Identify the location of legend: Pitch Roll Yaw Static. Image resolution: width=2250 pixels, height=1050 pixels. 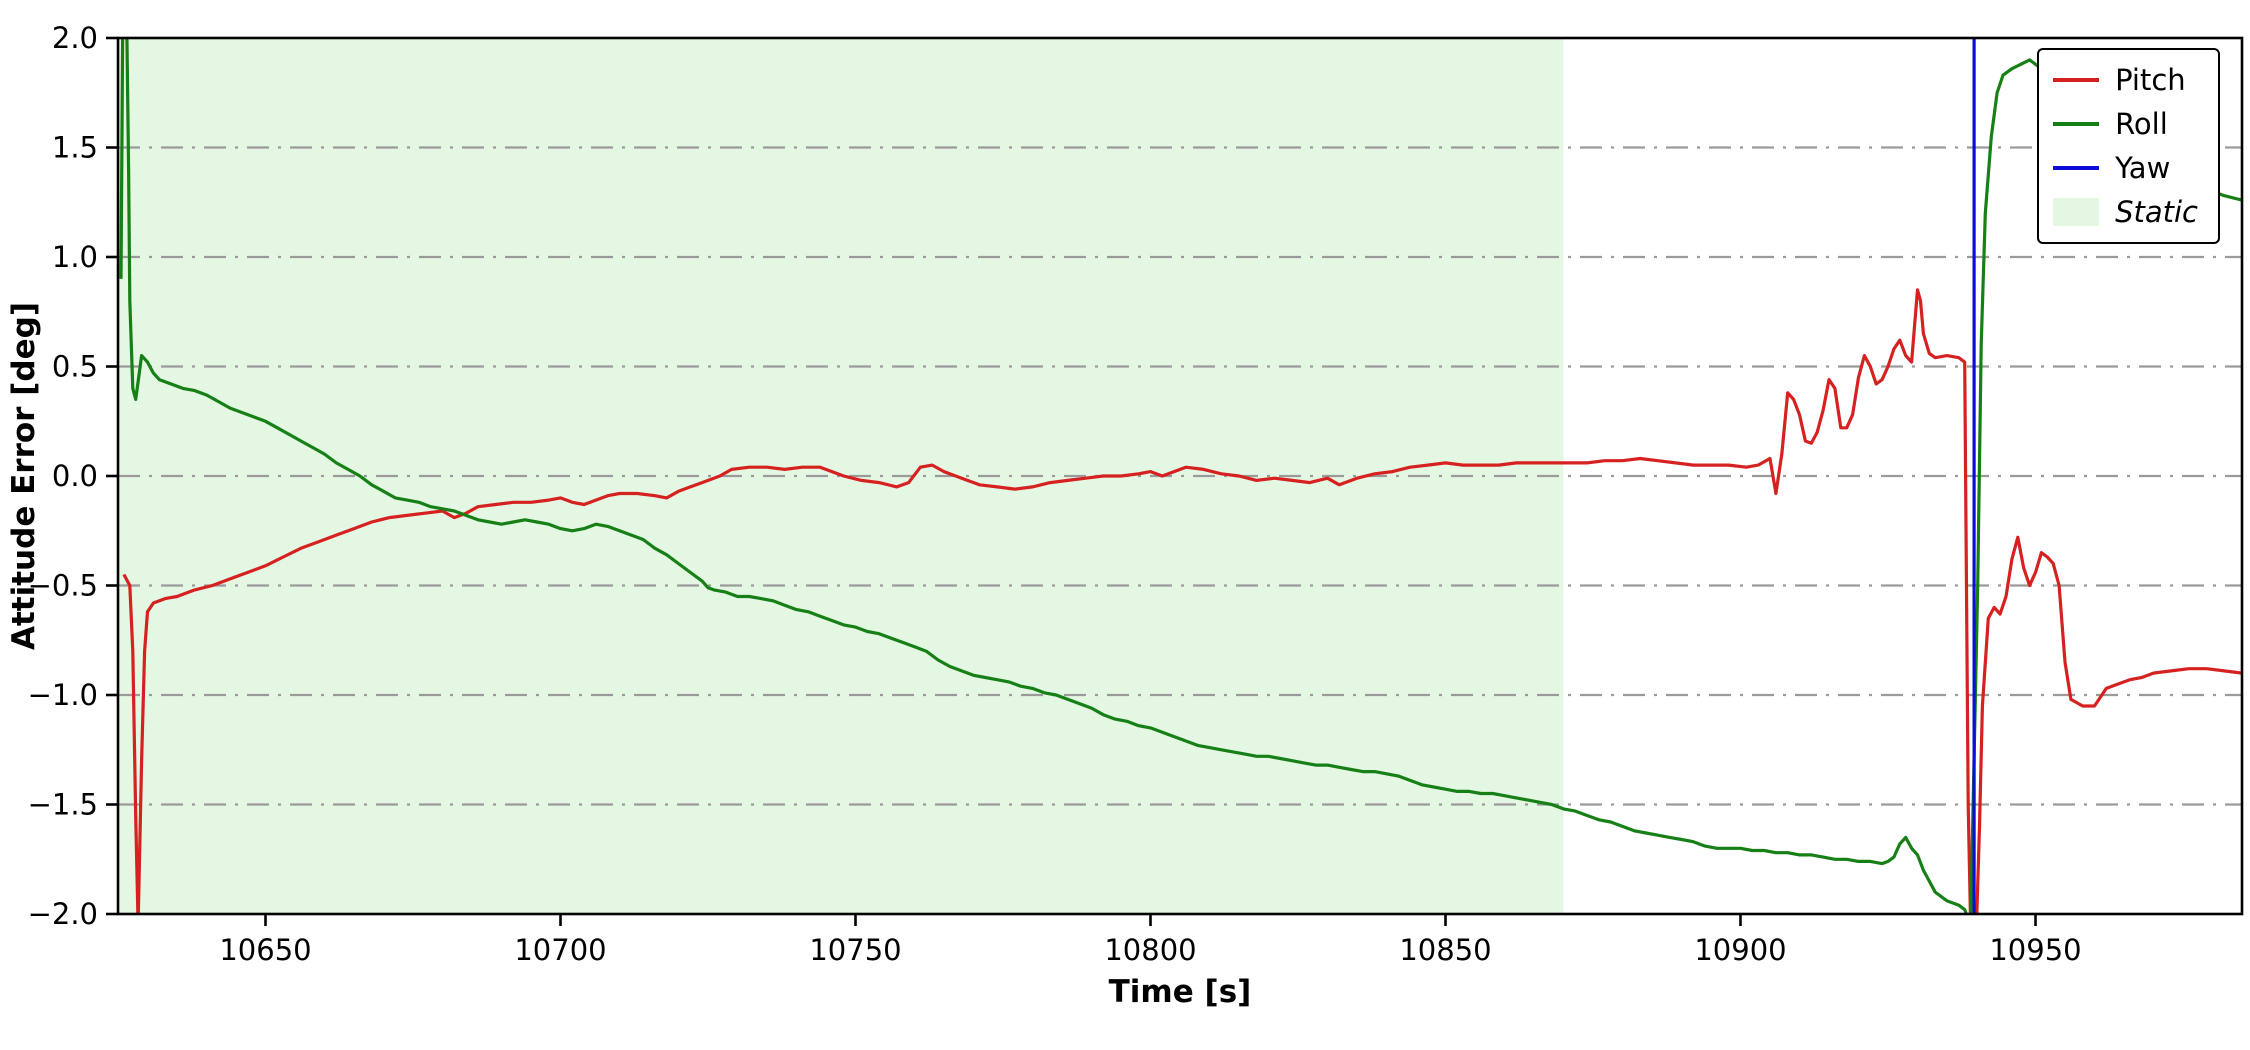
(2128, 146).